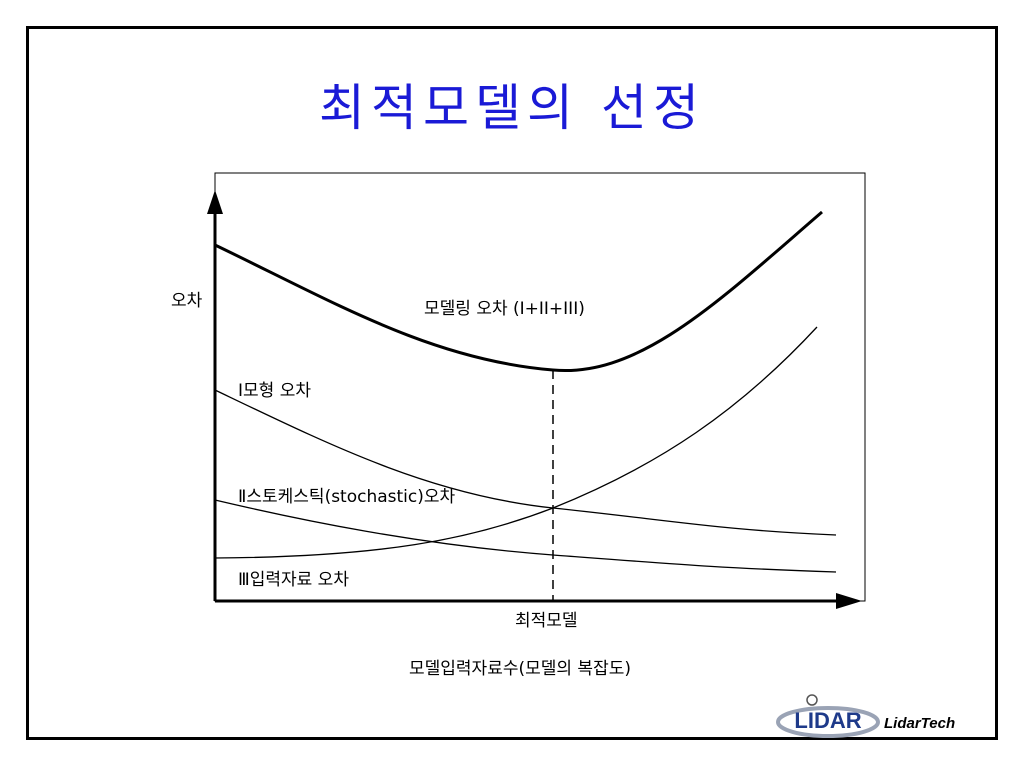 Image resolution: width=1024 pixels, height=768 pixels. What do you see at coordinates (293, 580) in the screenshot?
I see `input-error-label: Ⅲ입력자료 오차` at bounding box center [293, 580].